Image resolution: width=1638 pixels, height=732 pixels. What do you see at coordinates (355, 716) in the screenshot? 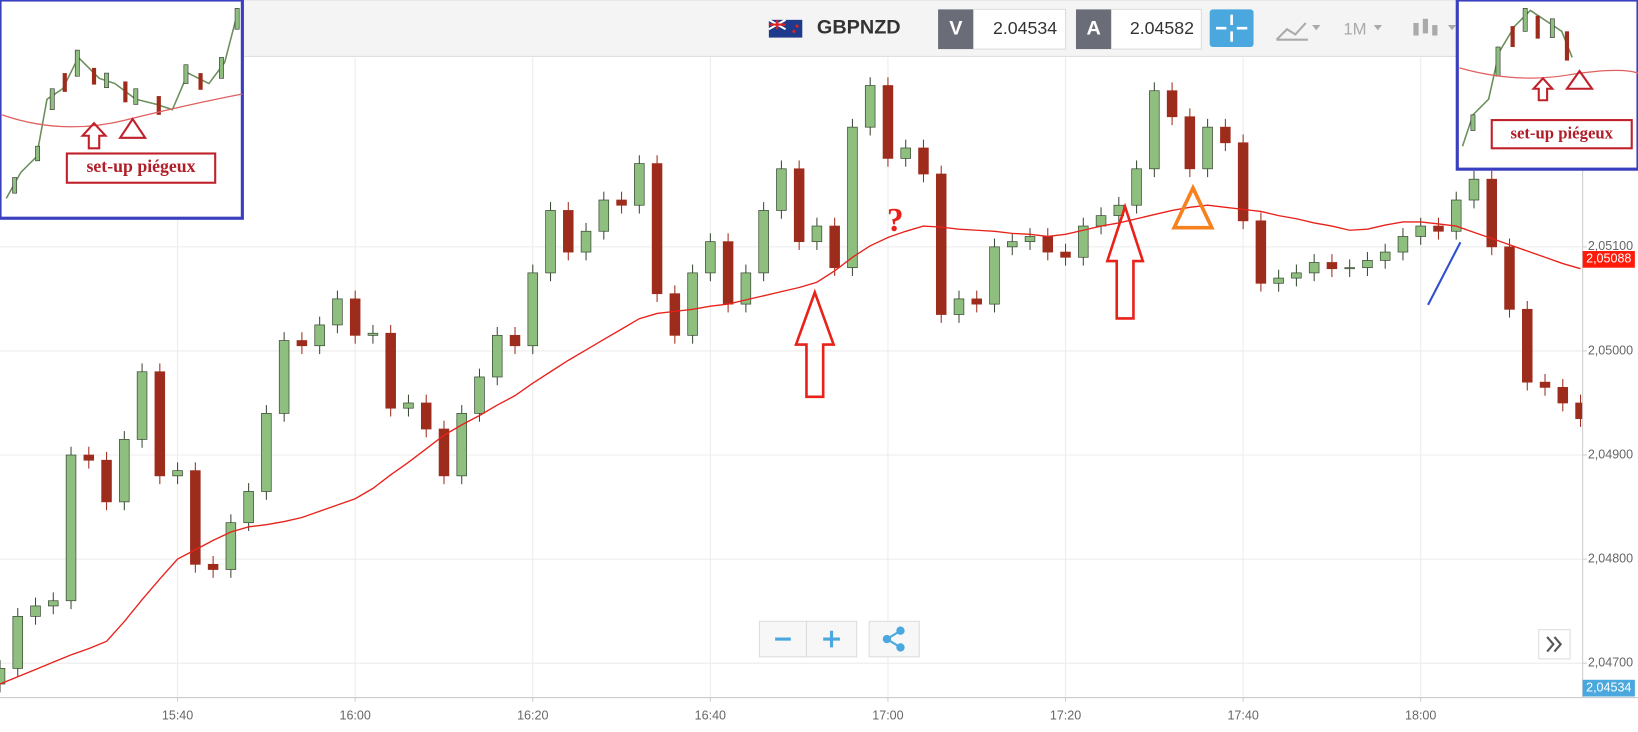
I see `x-tick-label: 16:00` at bounding box center [355, 716].